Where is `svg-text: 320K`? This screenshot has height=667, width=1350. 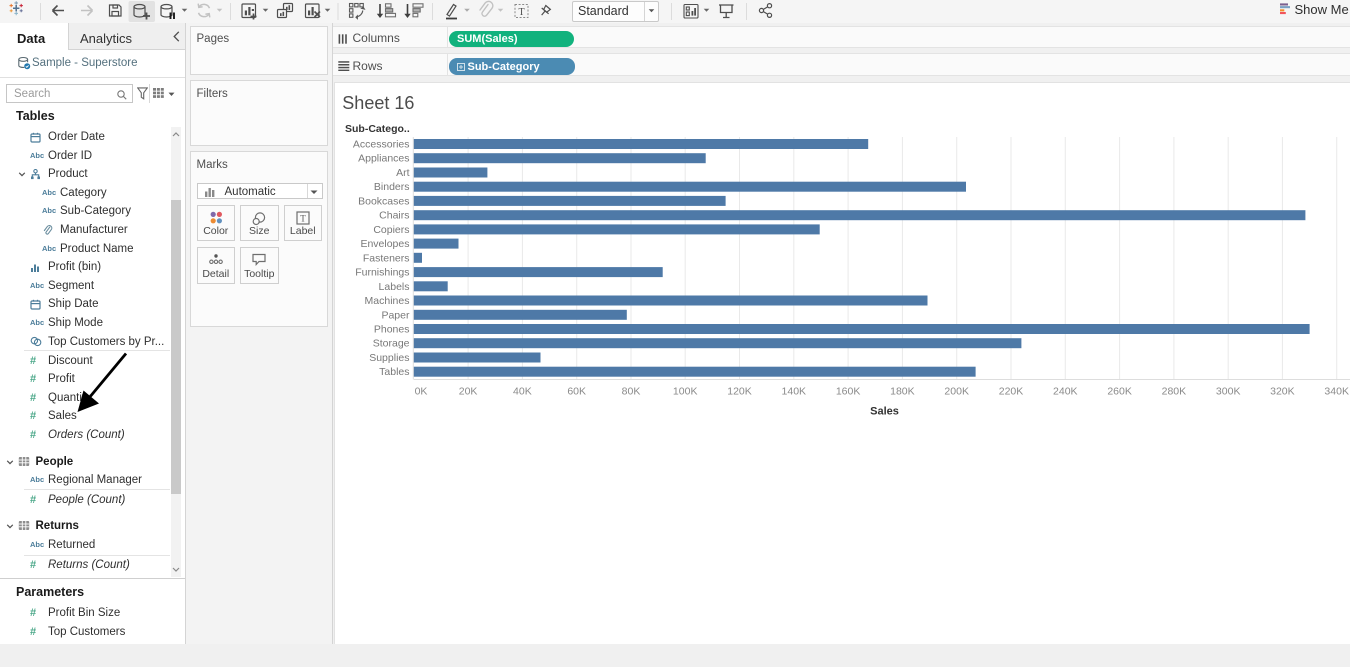 svg-text: 320K is located at coordinates (1282, 392).